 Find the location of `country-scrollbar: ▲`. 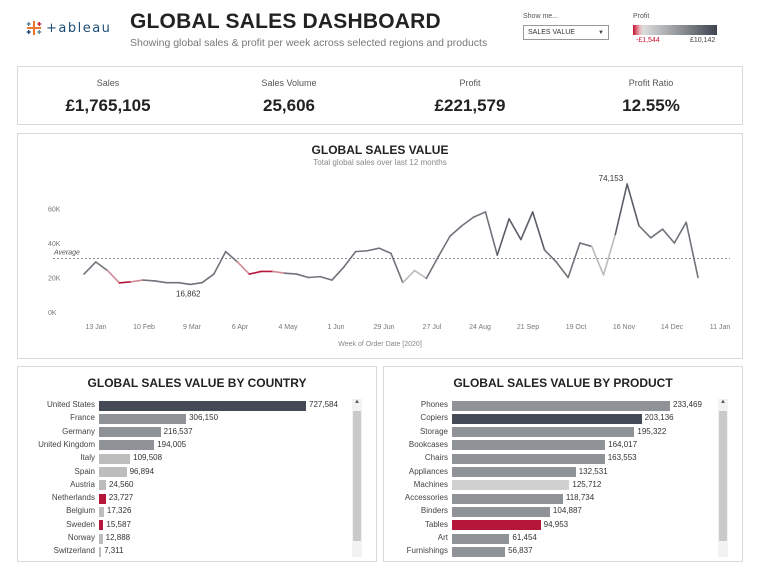

country-scrollbar: ▲ is located at coordinates (357, 478).